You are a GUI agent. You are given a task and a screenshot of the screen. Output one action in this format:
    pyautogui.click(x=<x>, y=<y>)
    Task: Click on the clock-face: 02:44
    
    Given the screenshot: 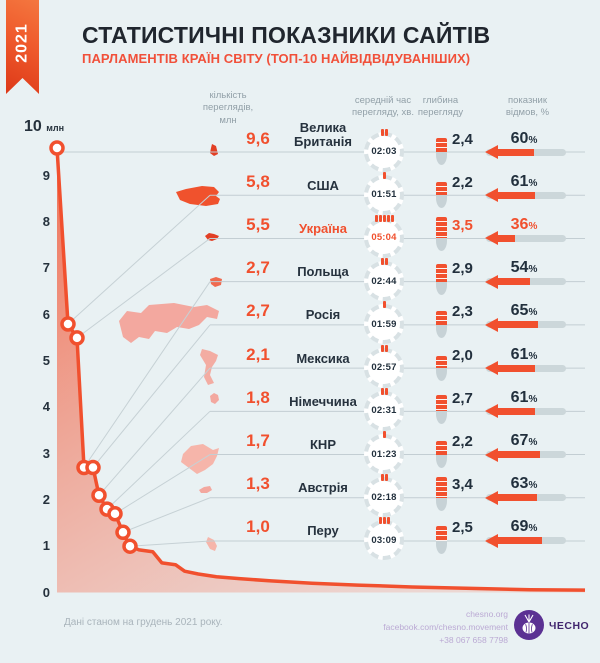 What is the action you would take?
    pyautogui.click(x=384, y=281)
    